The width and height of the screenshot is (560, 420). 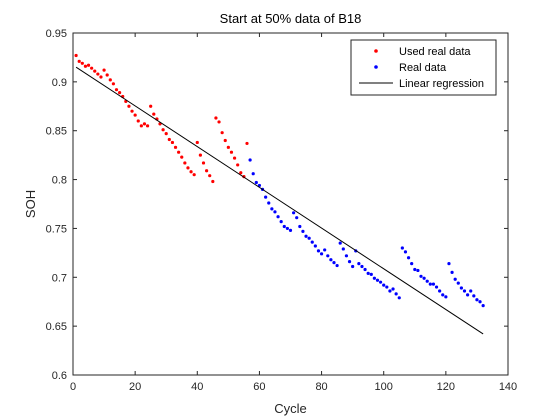 I want to click on x-tick-label: 120, so click(x=446, y=387).